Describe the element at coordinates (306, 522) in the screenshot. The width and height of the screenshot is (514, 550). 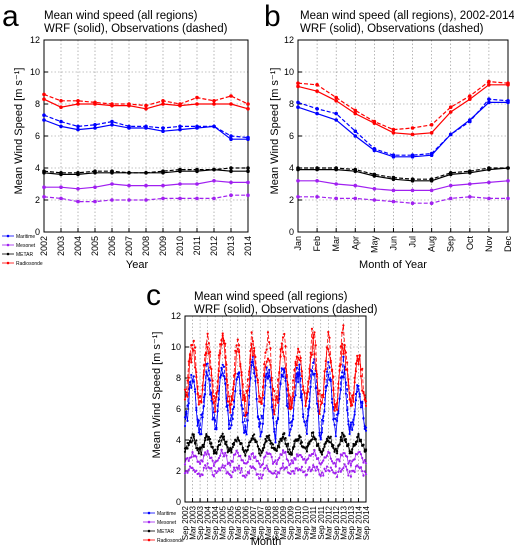
I see `x-tick-label: Sep 2010` at that location.